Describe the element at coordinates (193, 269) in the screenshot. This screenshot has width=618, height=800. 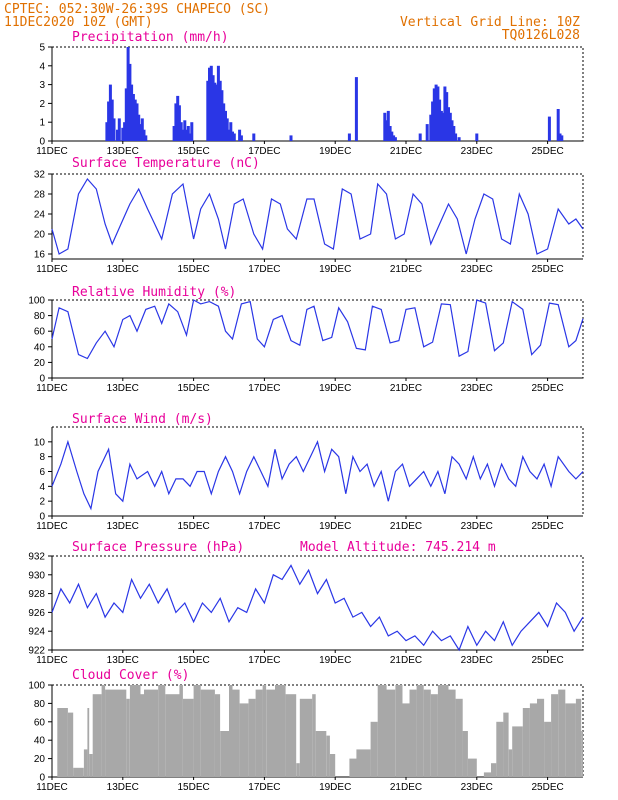
I see `temperature-x-tick-label: 15DEC` at that location.